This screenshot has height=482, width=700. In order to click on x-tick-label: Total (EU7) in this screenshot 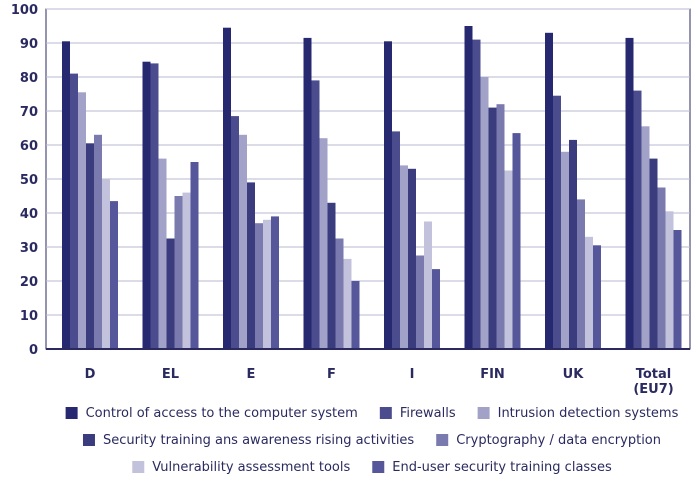, I will do `click(653, 382)`.